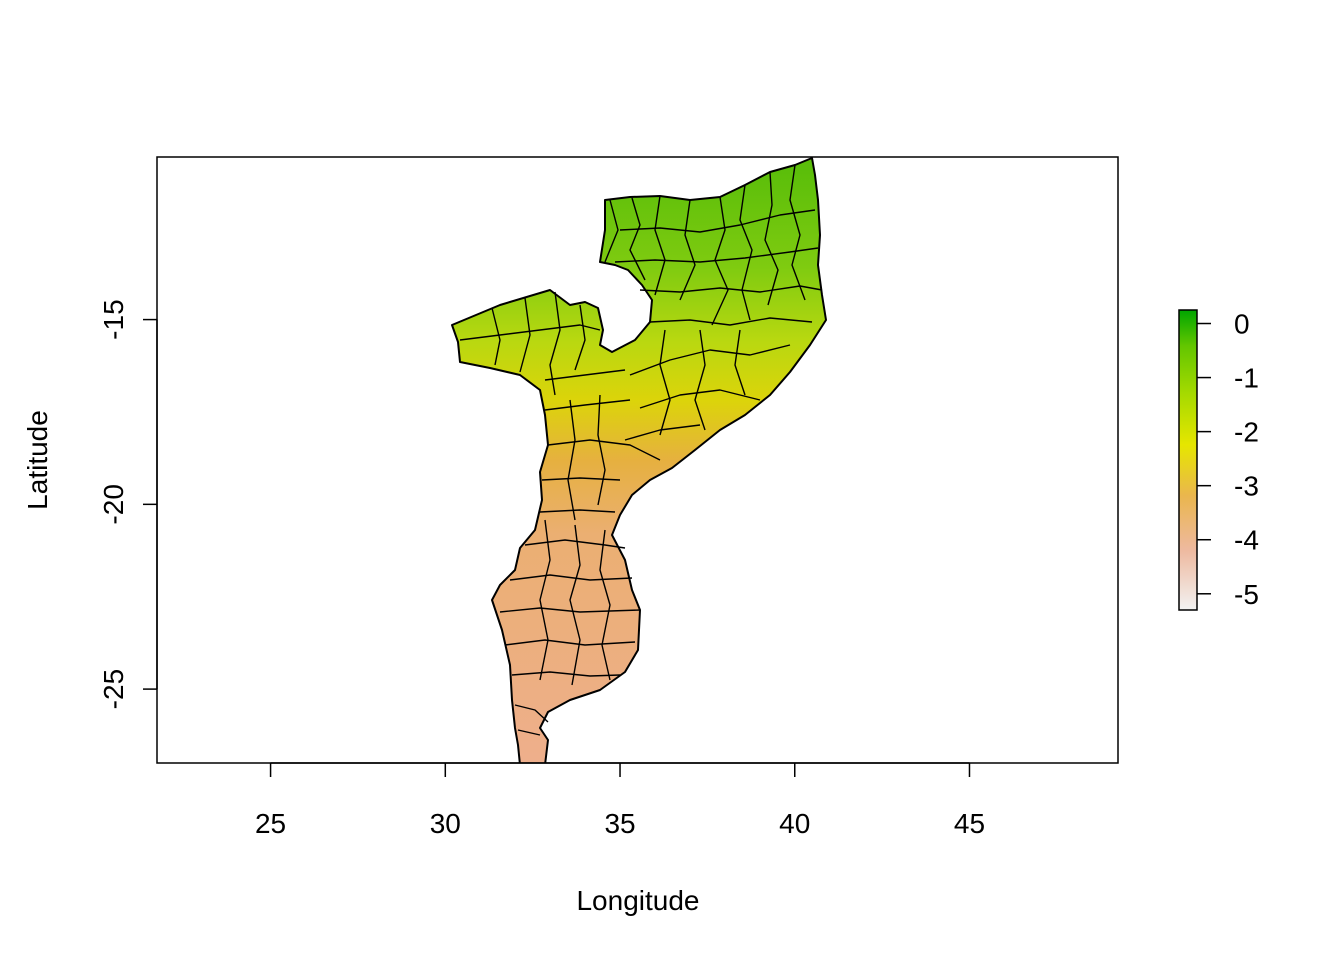  Describe the element at coordinates (445, 823) in the screenshot. I see `x-tick-label: 30` at that location.